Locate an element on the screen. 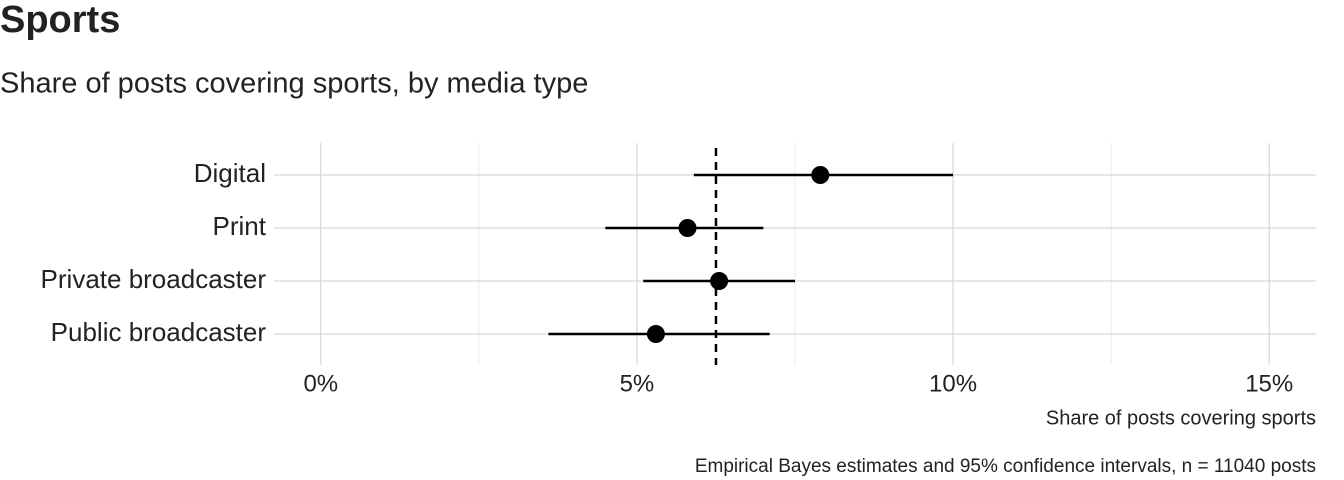 The image size is (1344, 480). x-tick-label: 15% is located at coordinates (1269, 383).